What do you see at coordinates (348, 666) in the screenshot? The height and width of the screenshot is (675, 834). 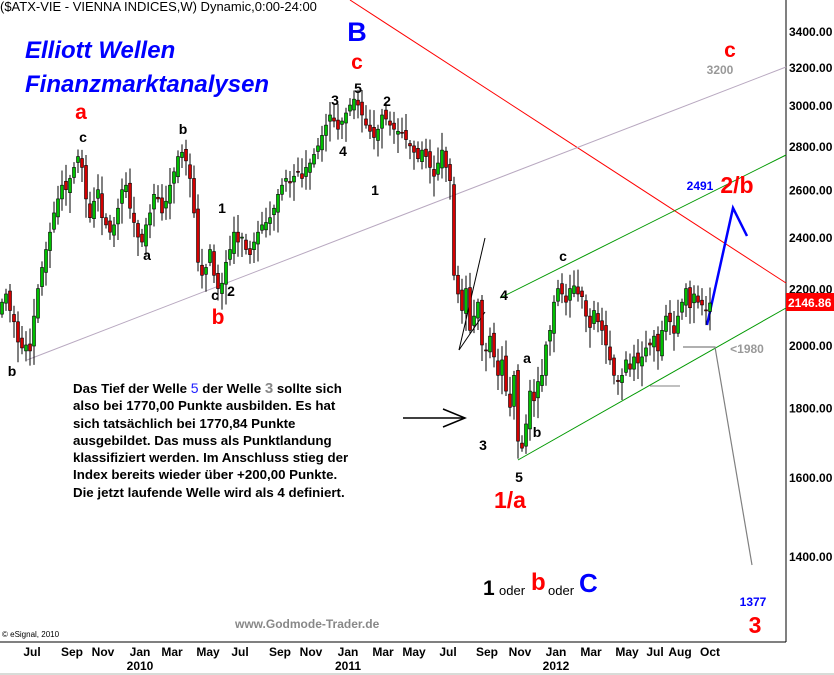 I see `x-year-label: 2011` at bounding box center [348, 666].